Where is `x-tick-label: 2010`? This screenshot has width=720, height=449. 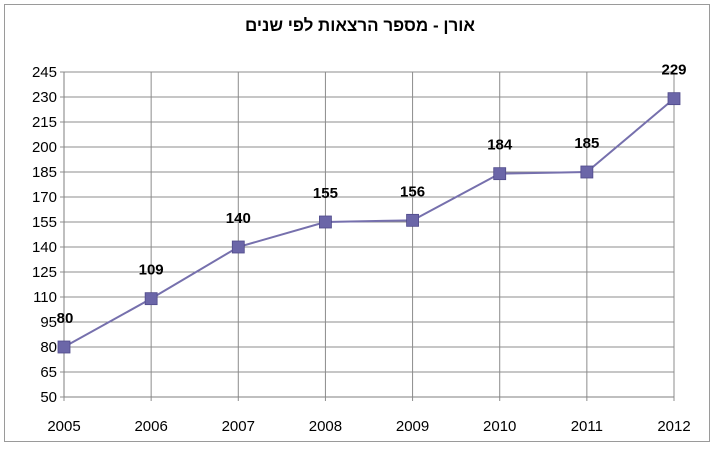
x-tick-label: 2010 is located at coordinates (499, 426).